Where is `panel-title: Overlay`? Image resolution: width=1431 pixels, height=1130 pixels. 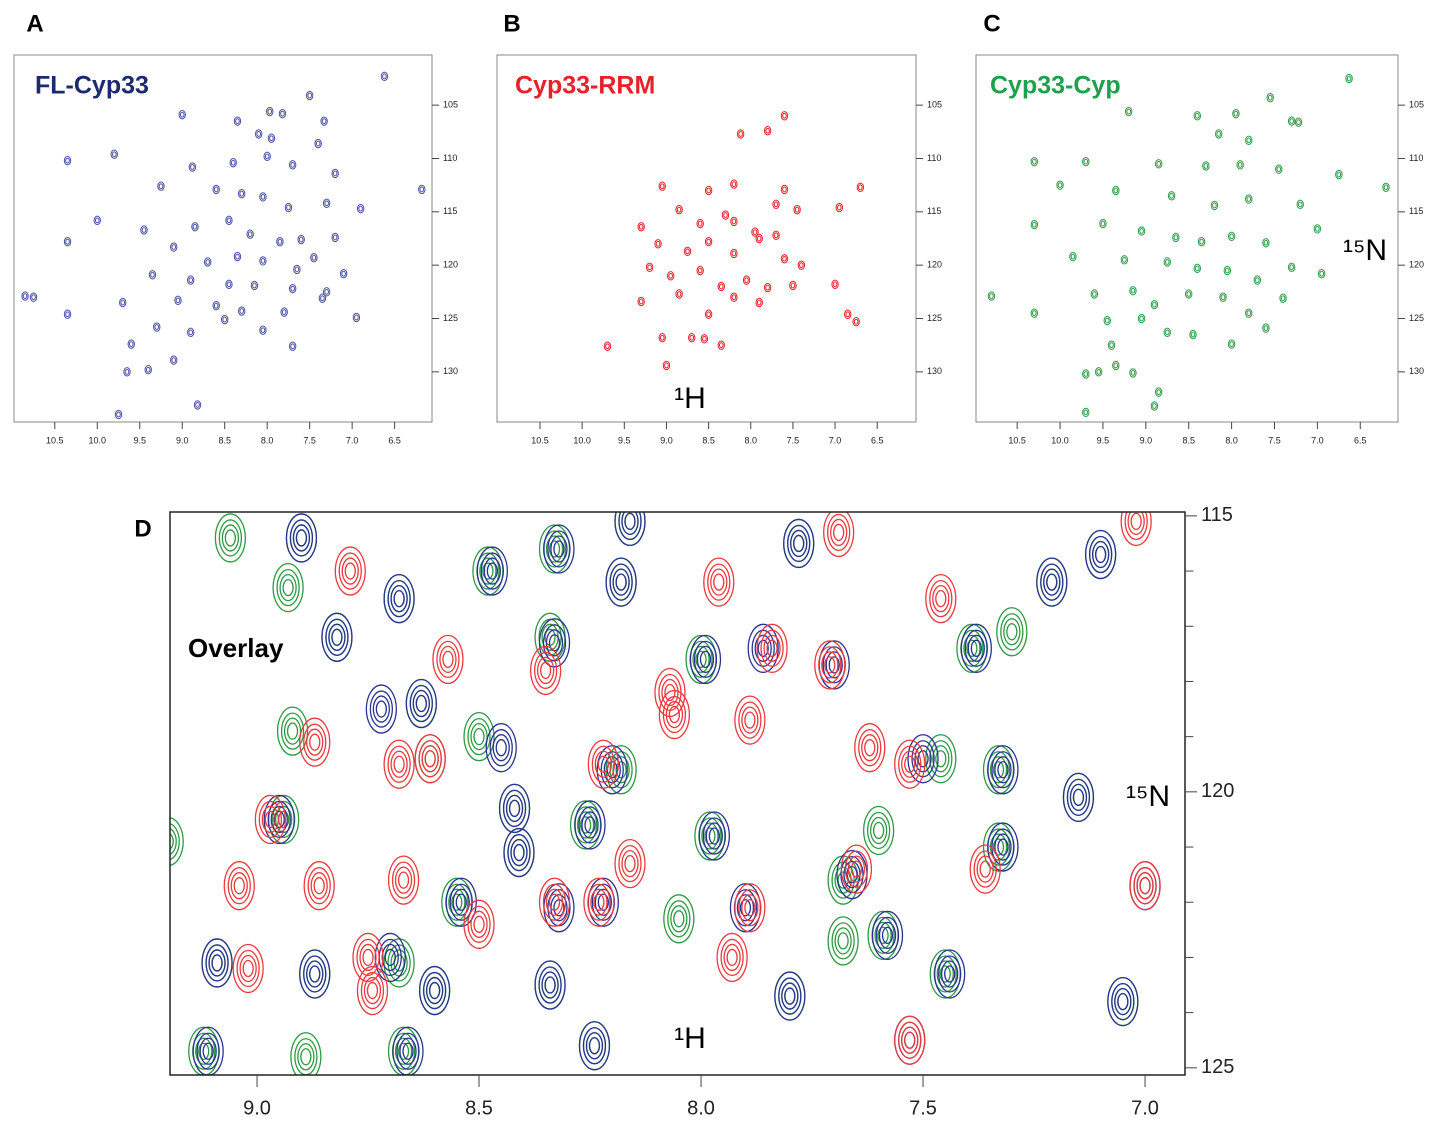 panel-title: Overlay is located at coordinates (236, 648).